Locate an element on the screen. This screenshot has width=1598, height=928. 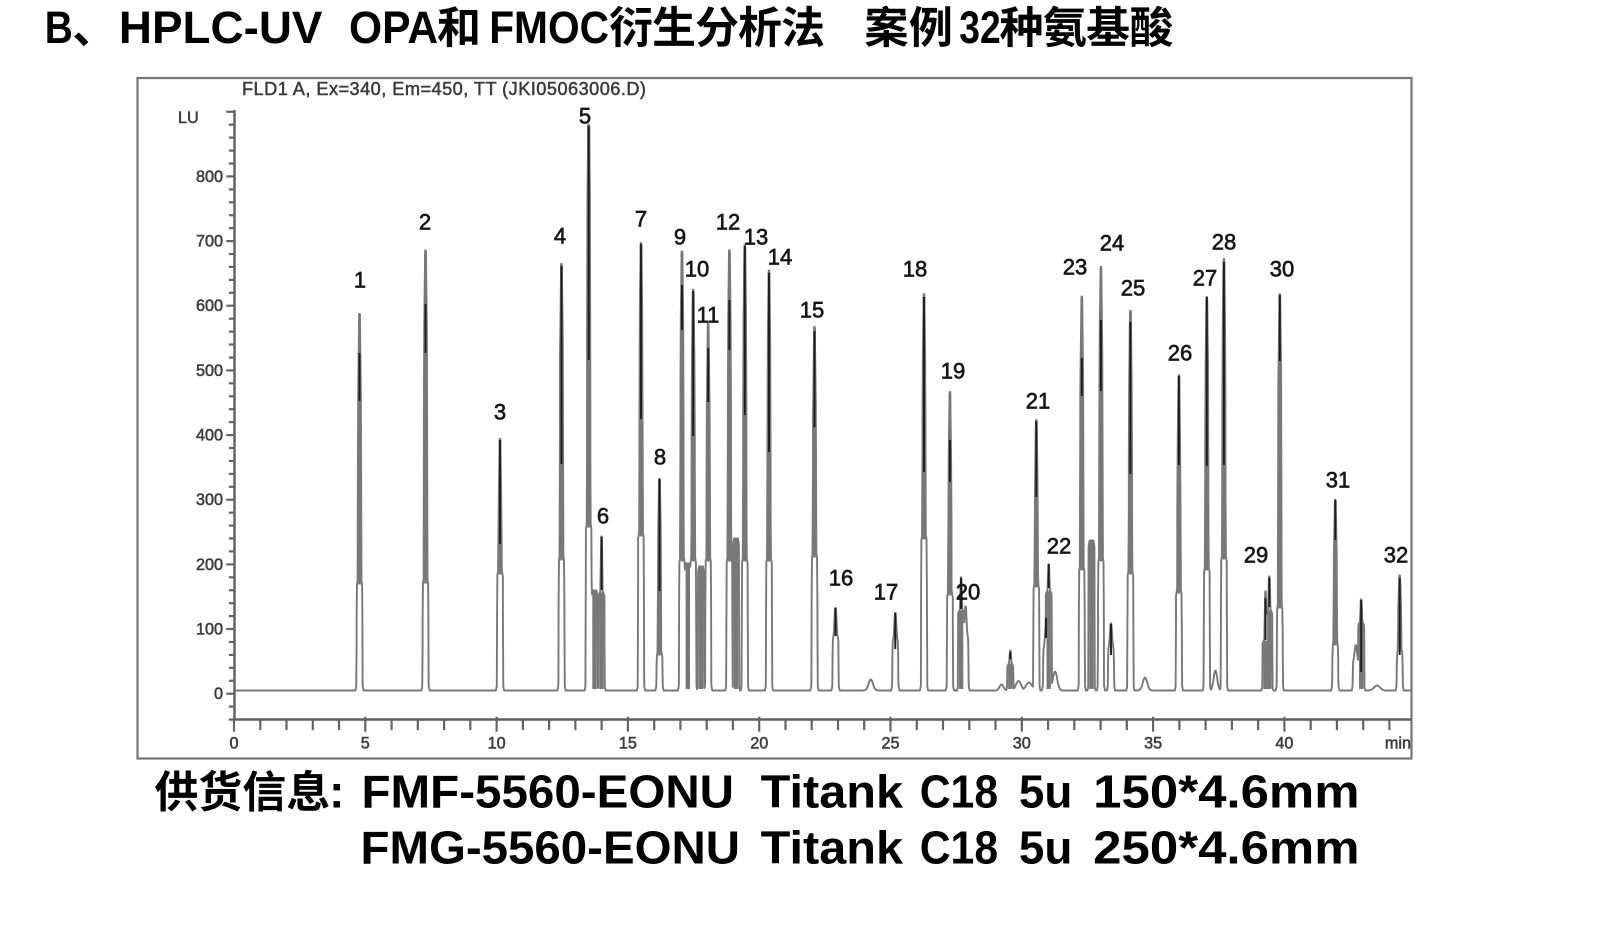
svg-text: 13 is located at coordinates (756, 237).